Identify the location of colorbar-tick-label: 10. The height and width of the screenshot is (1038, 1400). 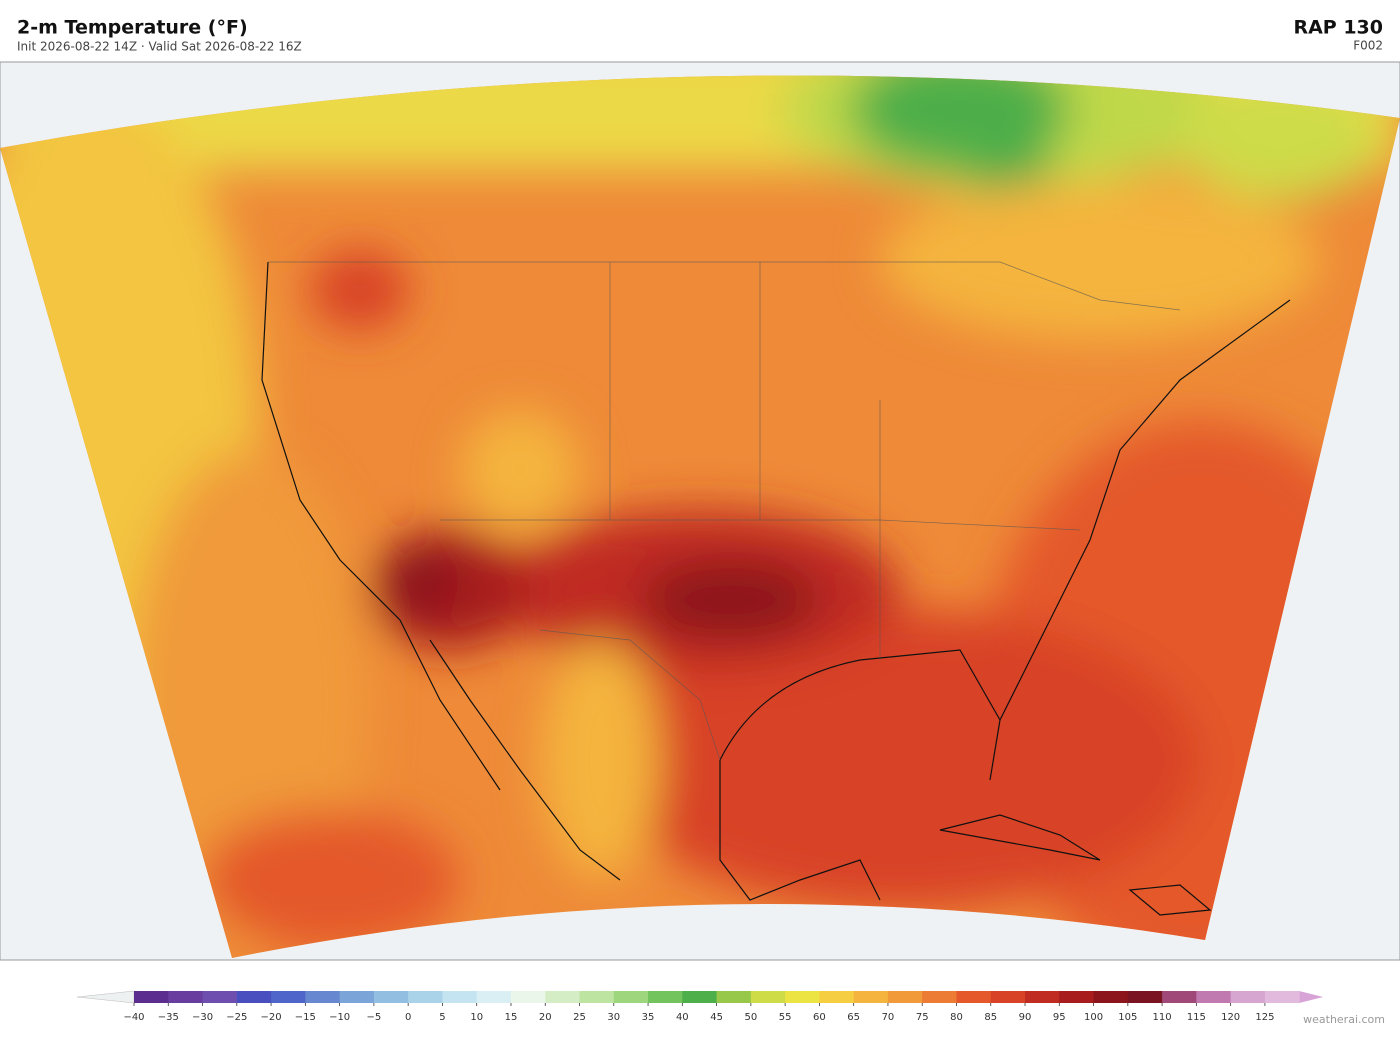
(476, 1017).